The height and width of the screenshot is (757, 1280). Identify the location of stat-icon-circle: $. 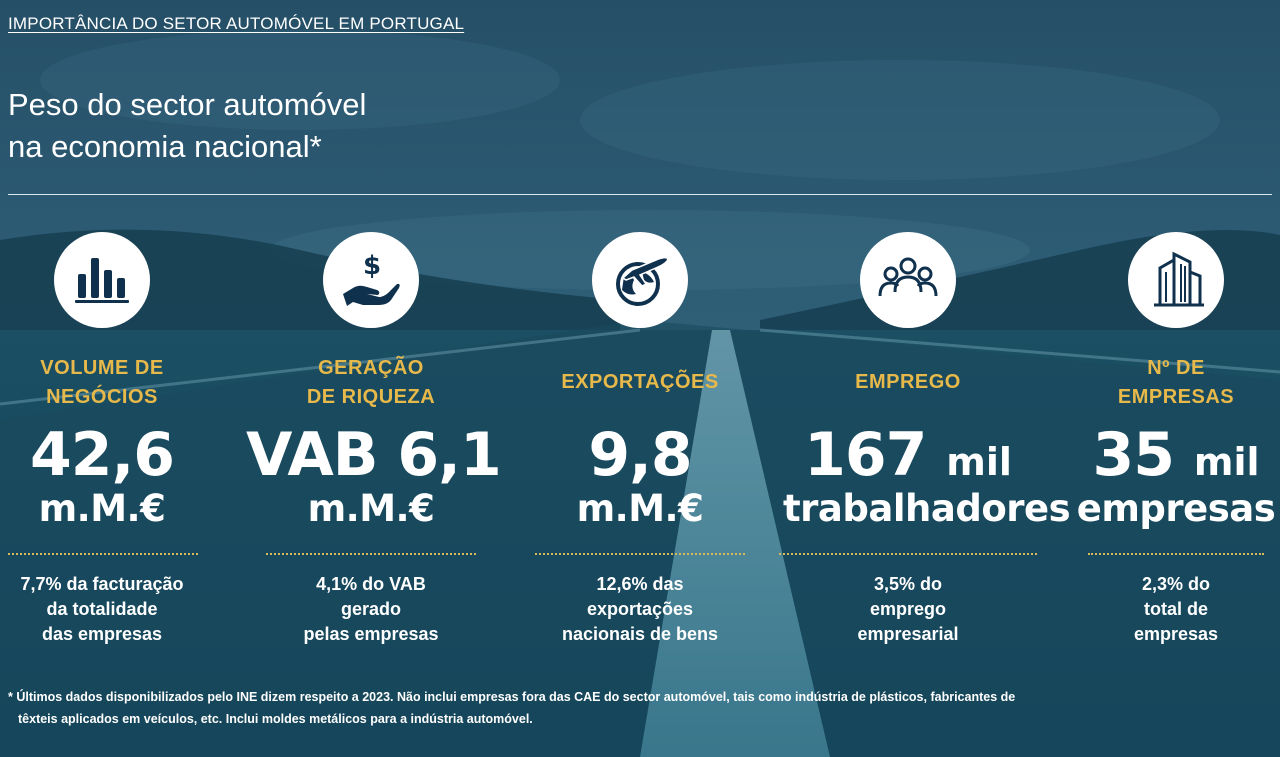
(371, 280).